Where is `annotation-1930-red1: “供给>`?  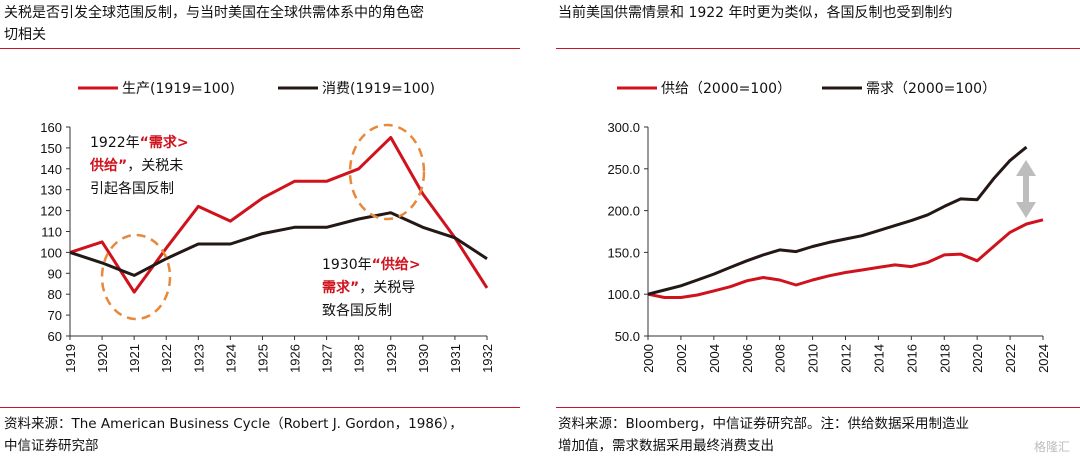 annotation-1930-red1: “供给> is located at coordinates (396, 264).